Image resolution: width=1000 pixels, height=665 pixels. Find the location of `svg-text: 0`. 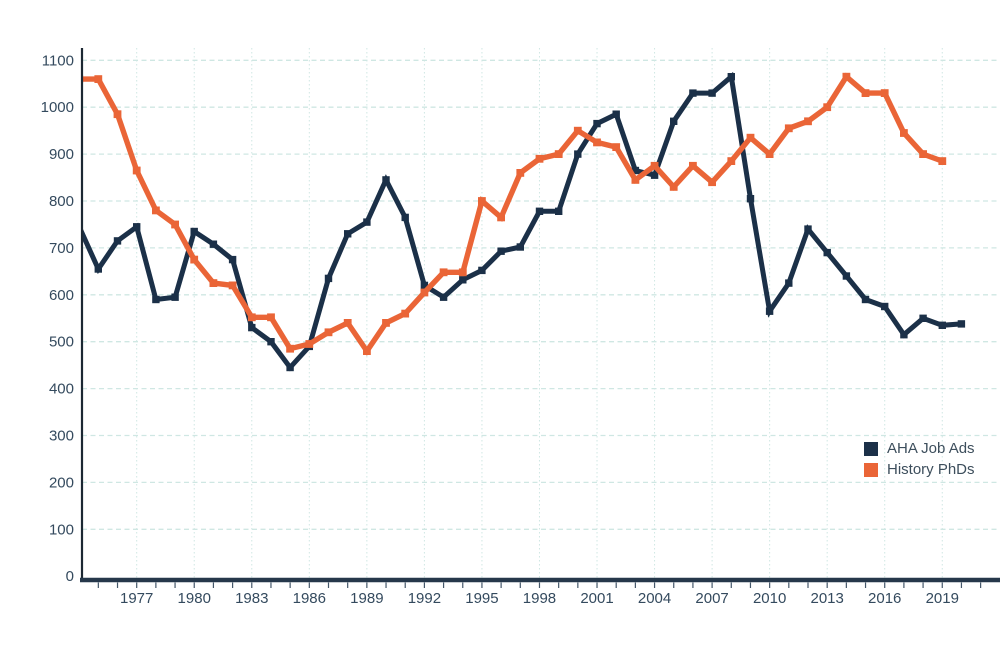

svg-text: 0 is located at coordinates (70, 576).